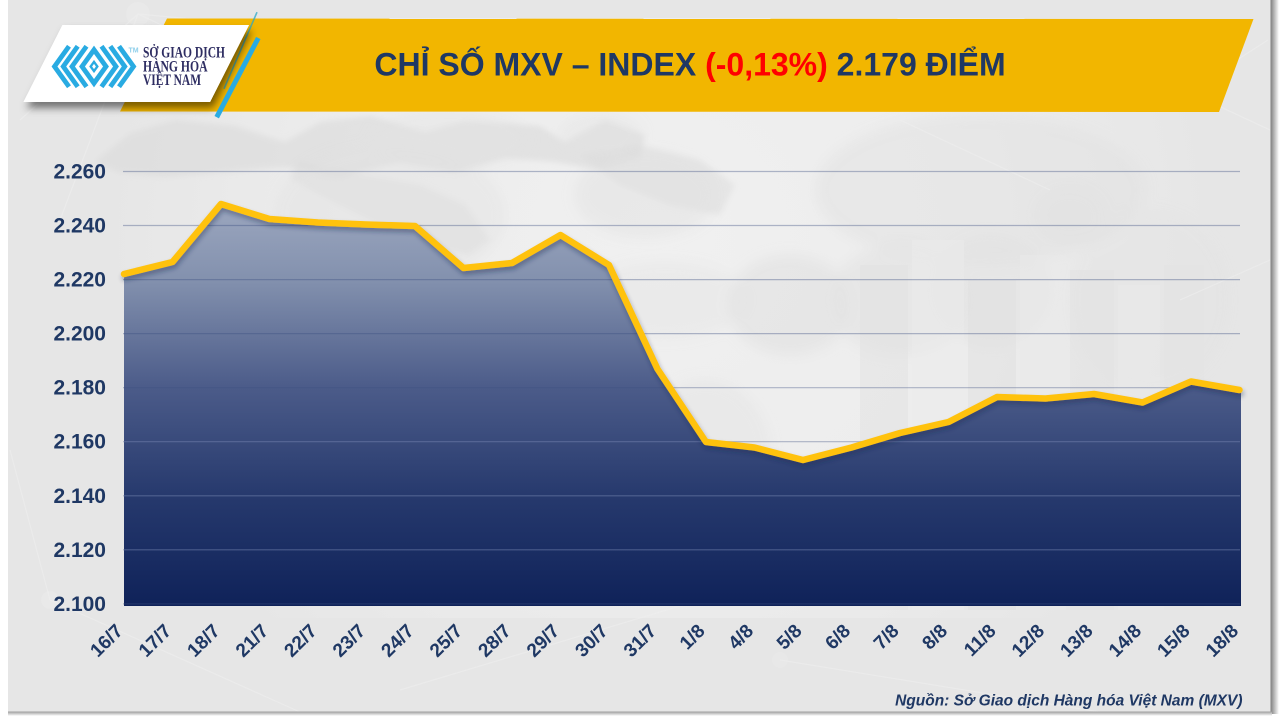 This screenshot has width=1280, height=720. What do you see at coordinates (79, 604) in the screenshot?
I see `svg-text: 2.100` at bounding box center [79, 604].